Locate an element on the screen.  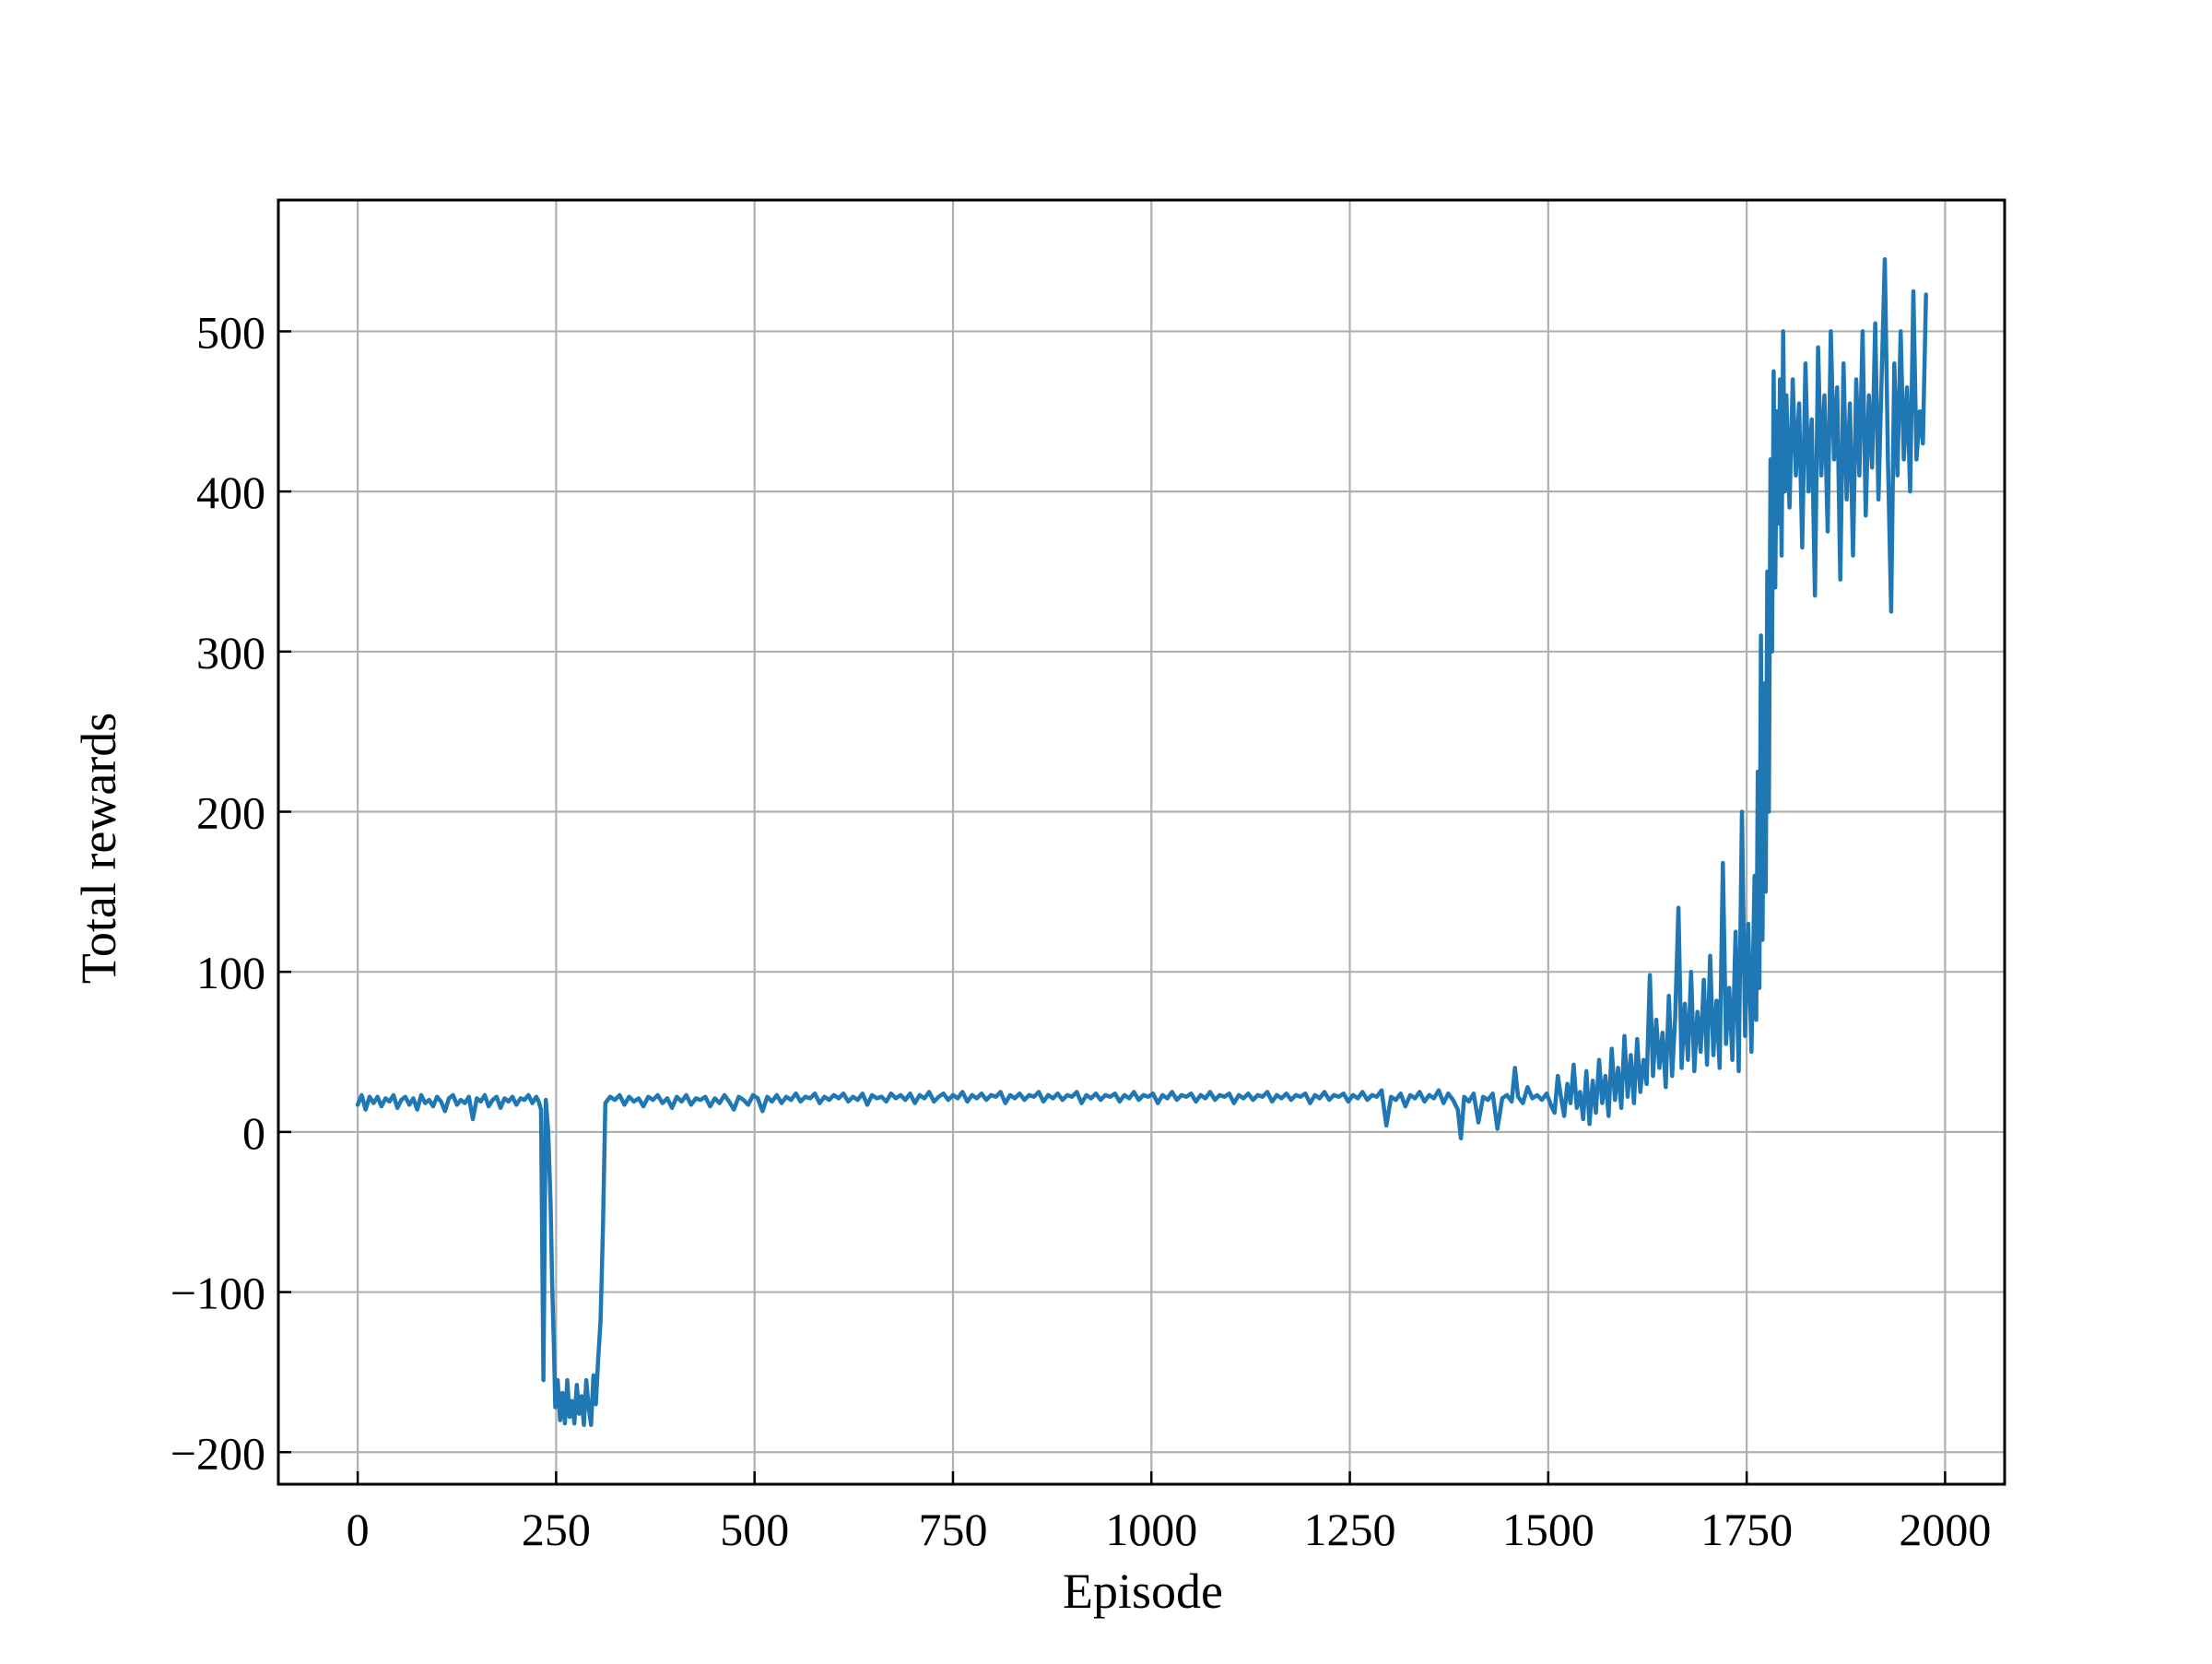
x-tick-label: 750 is located at coordinates (952, 1529).